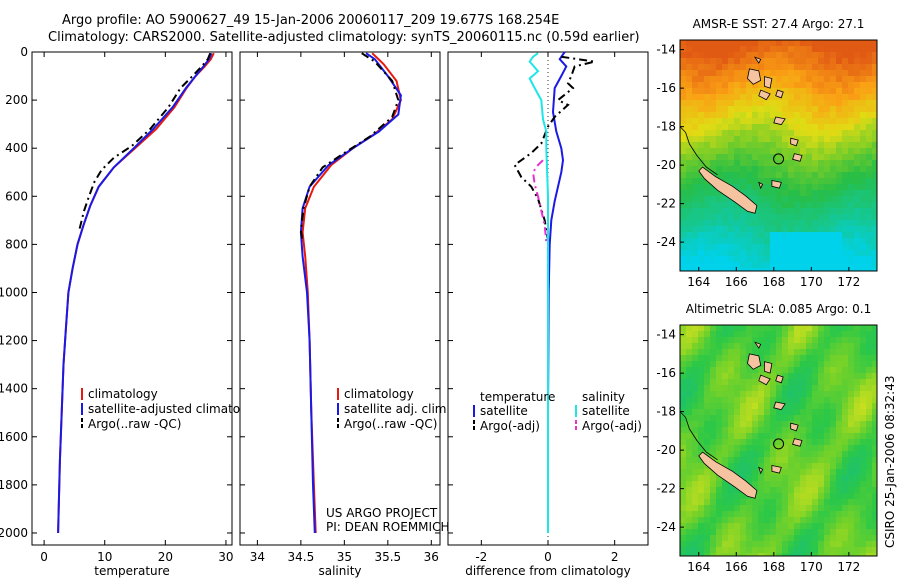  What do you see at coordinates (778, 309) in the screenshot?
I see `map-title-sla_map: Altimetric SLA: 0.085 Argo: 0.1` at bounding box center [778, 309].